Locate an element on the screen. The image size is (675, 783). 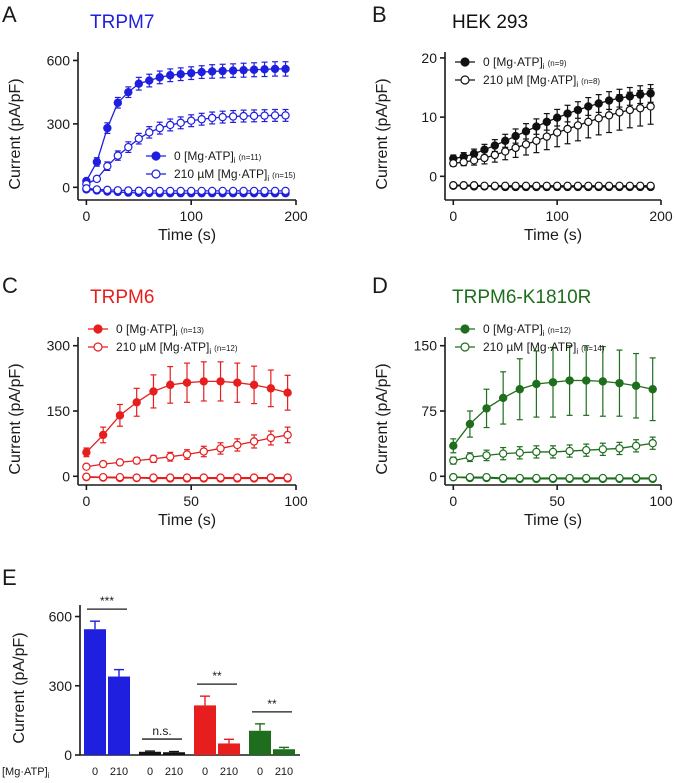
legend-label: 210 µM [Mg·ATP]i (n=8) is located at coordinates (541, 81).